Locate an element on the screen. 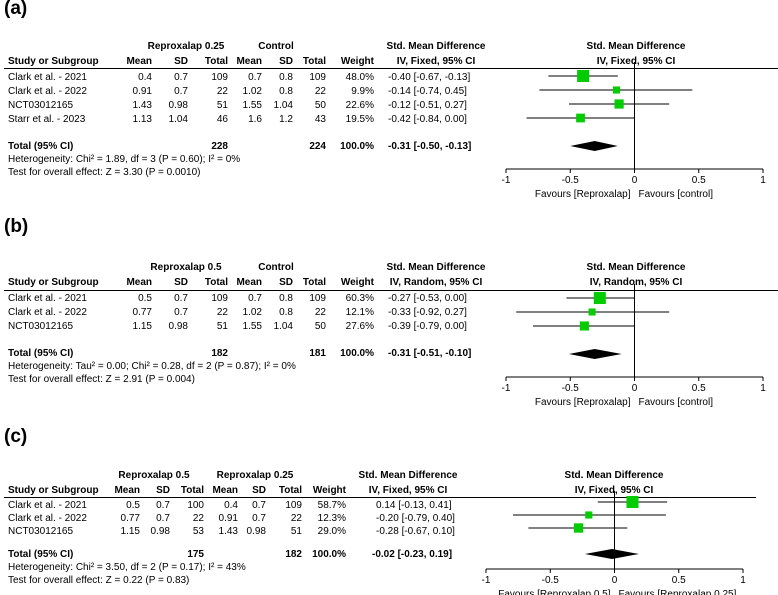 The image size is (778, 595). mean2: 0.7 is located at coordinates (255, 77).